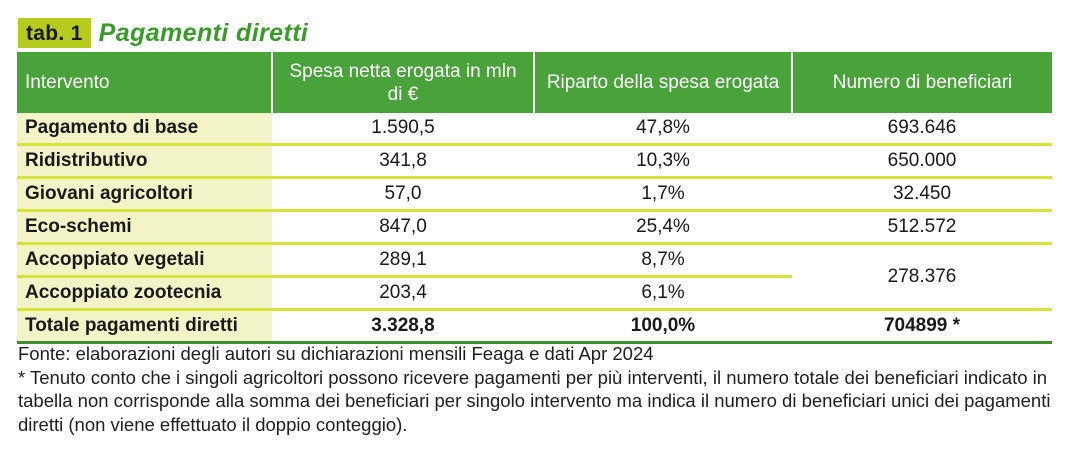 The image size is (1067, 456). Describe the element at coordinates (144, 161) in the screenshot. I see `row-label: Ridistributivo` at that location.